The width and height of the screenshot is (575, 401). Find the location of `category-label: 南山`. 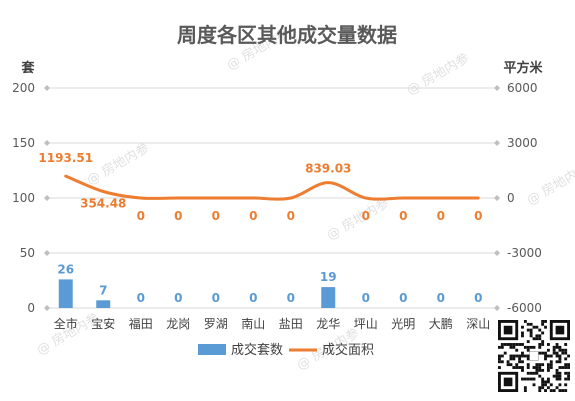

category-label: 南山 is located at coordinates (253, 323).